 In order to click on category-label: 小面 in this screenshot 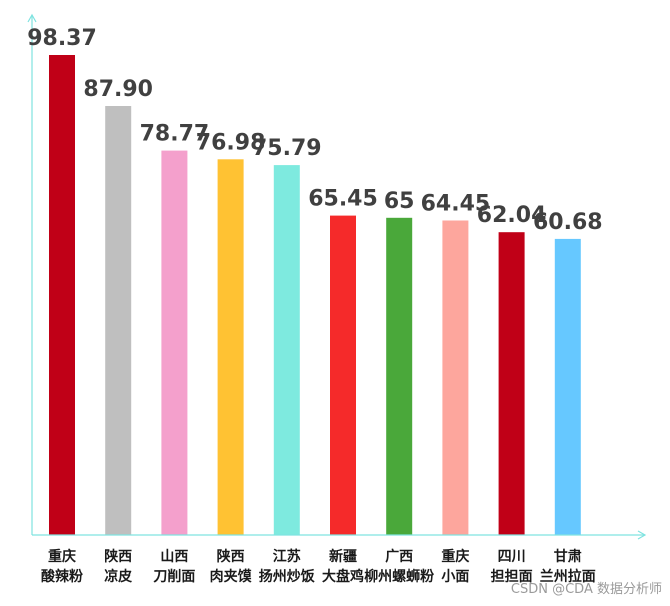, I will do `click(455, 577)`.